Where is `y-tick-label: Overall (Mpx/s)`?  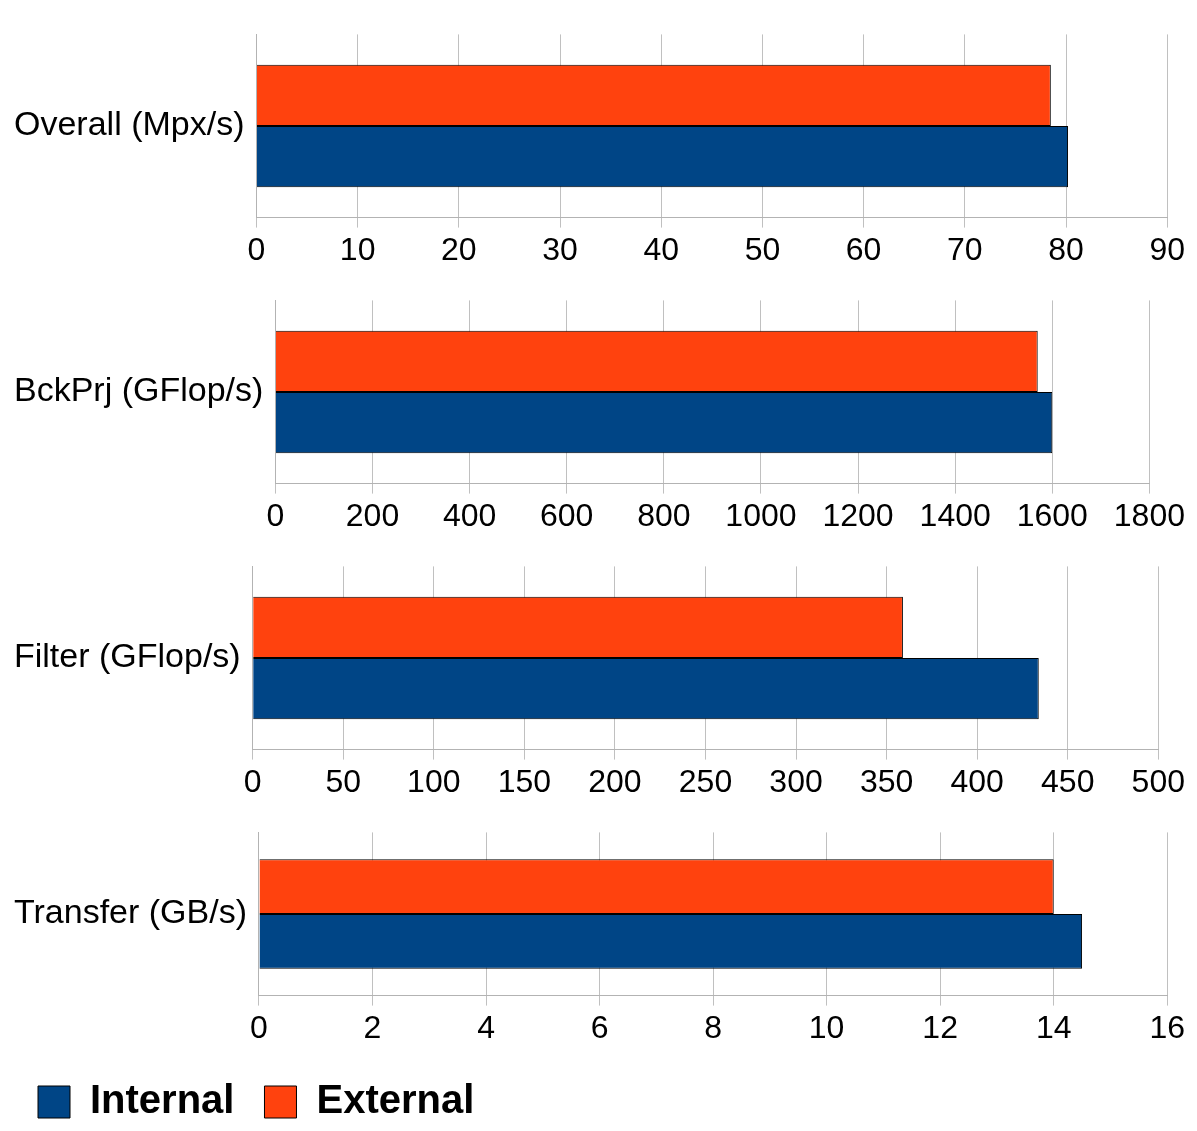
y-tick-label: Overall (Mpx/s) is located at coordinates (129, 123).